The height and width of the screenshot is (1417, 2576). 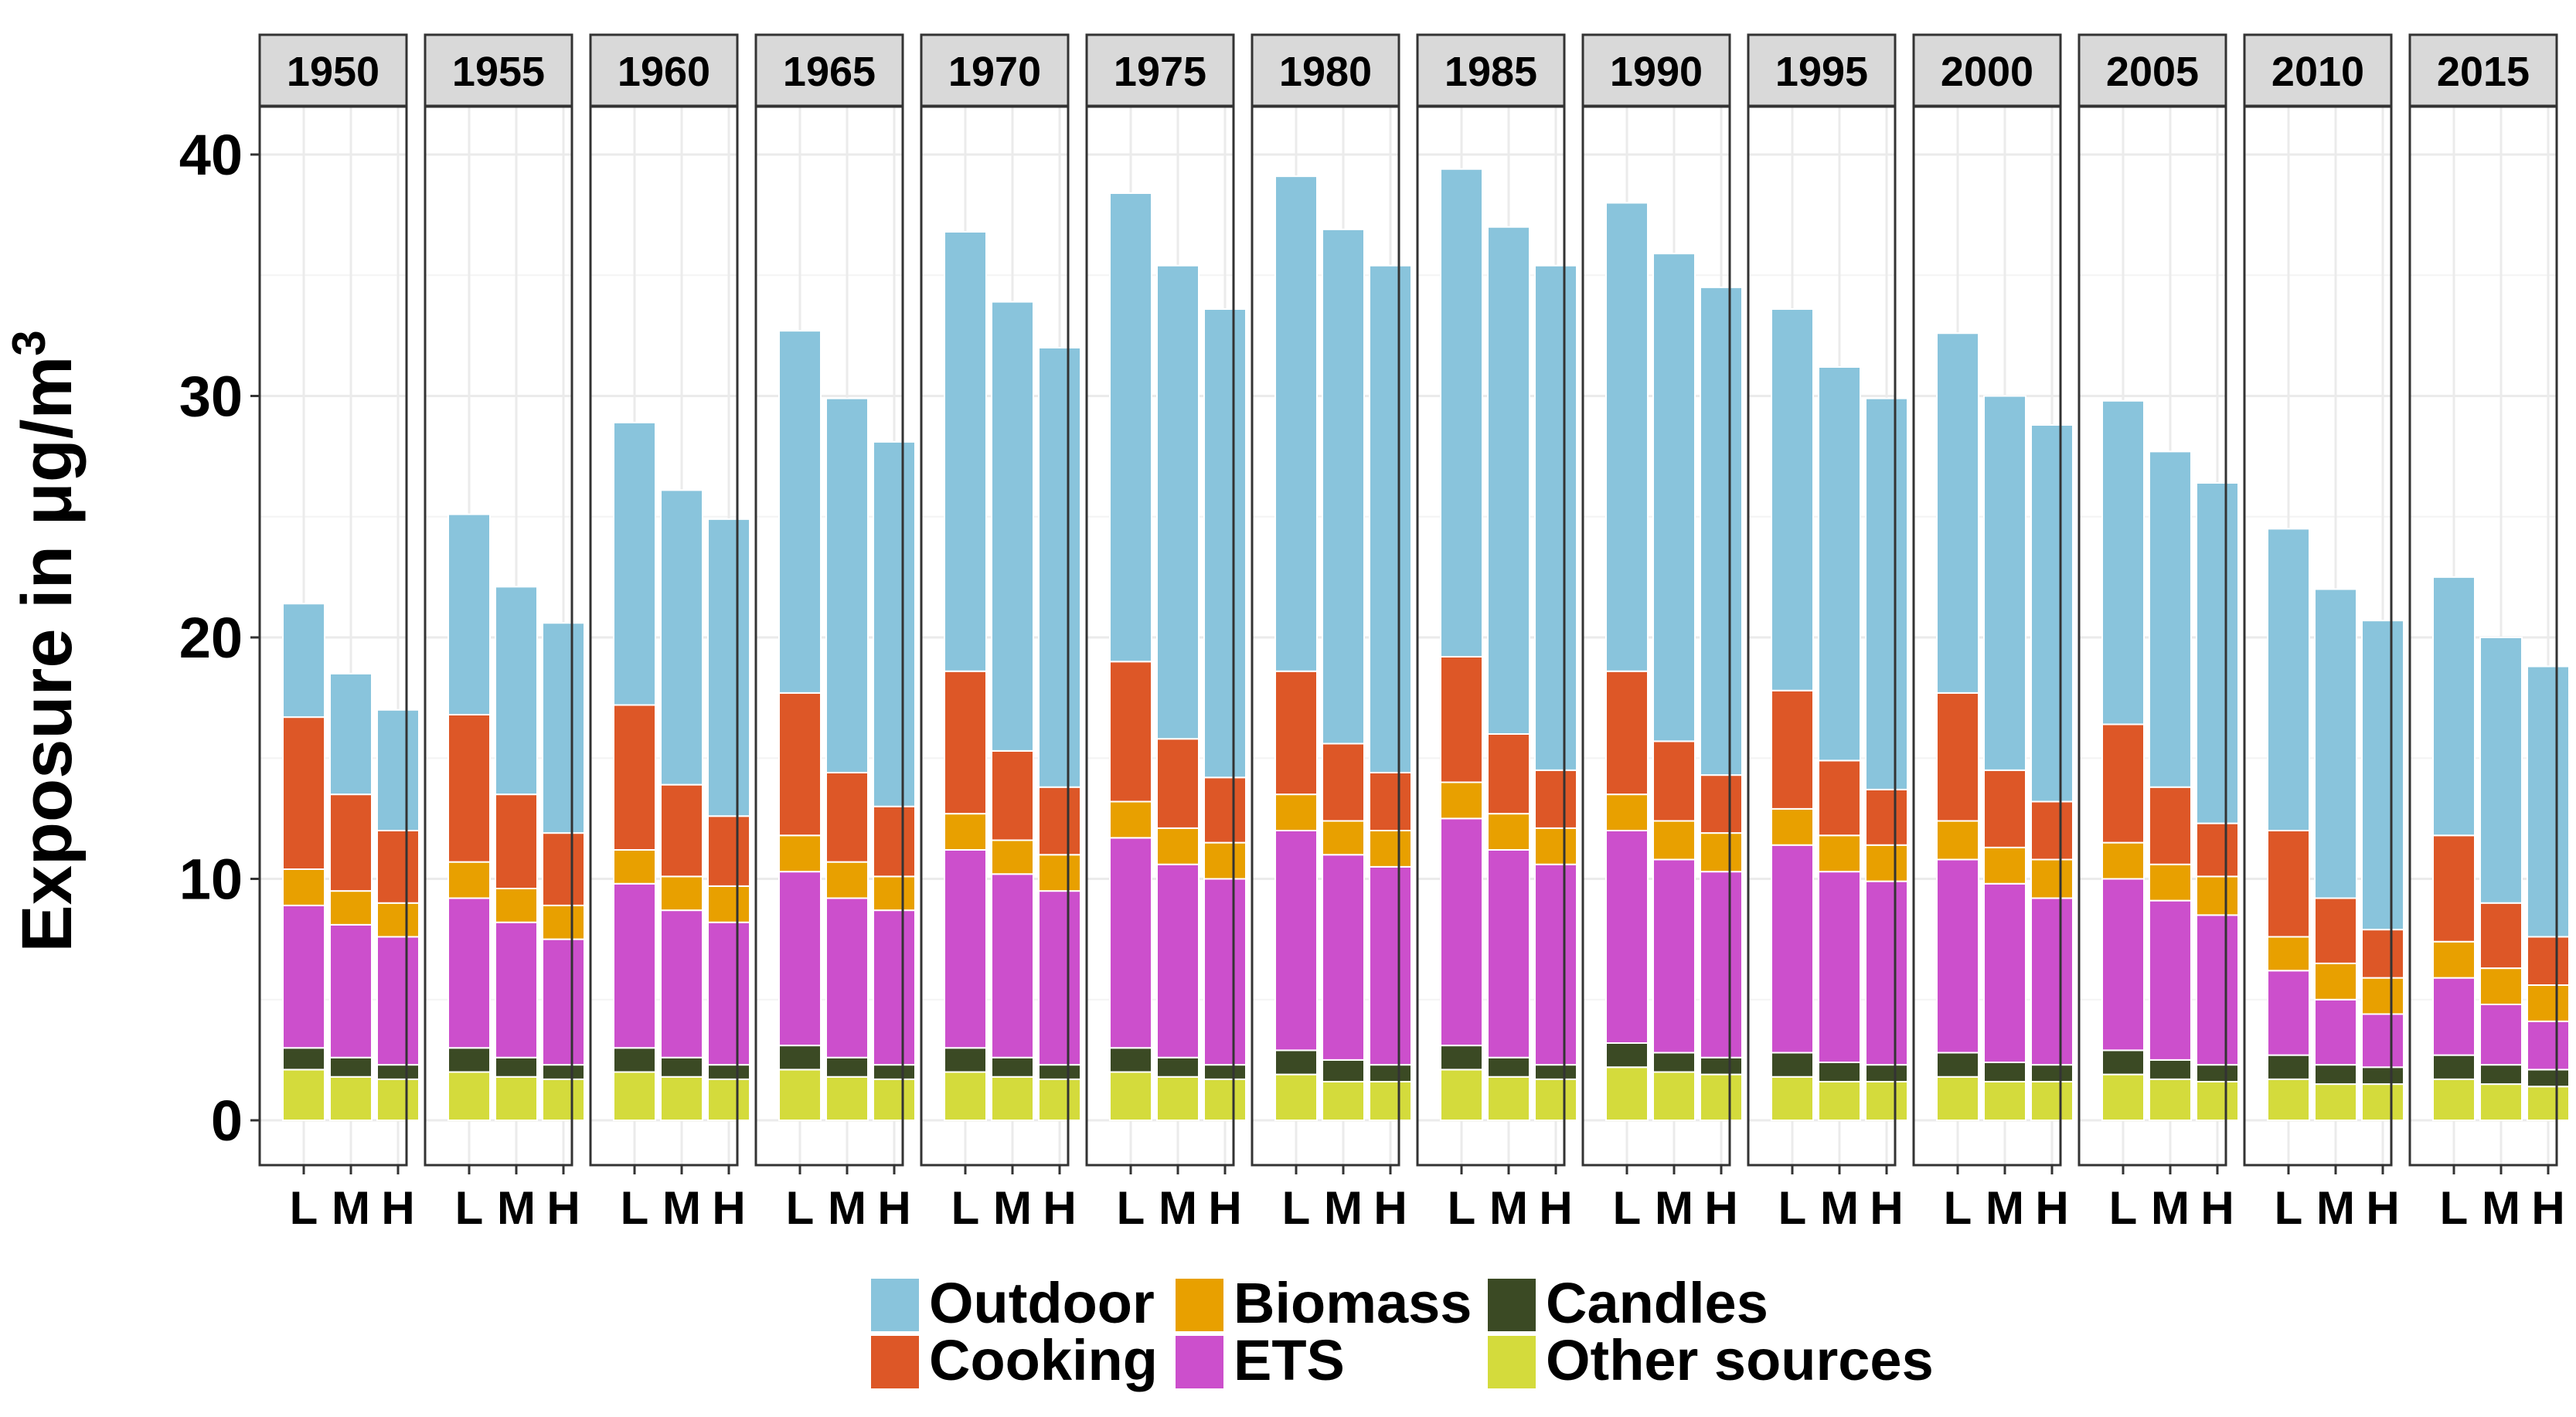 What do you see at coordinates (469, 880) in the screenshot?
I see `bar-segment-biomass-1955-L` at bounding box center [469, 880].